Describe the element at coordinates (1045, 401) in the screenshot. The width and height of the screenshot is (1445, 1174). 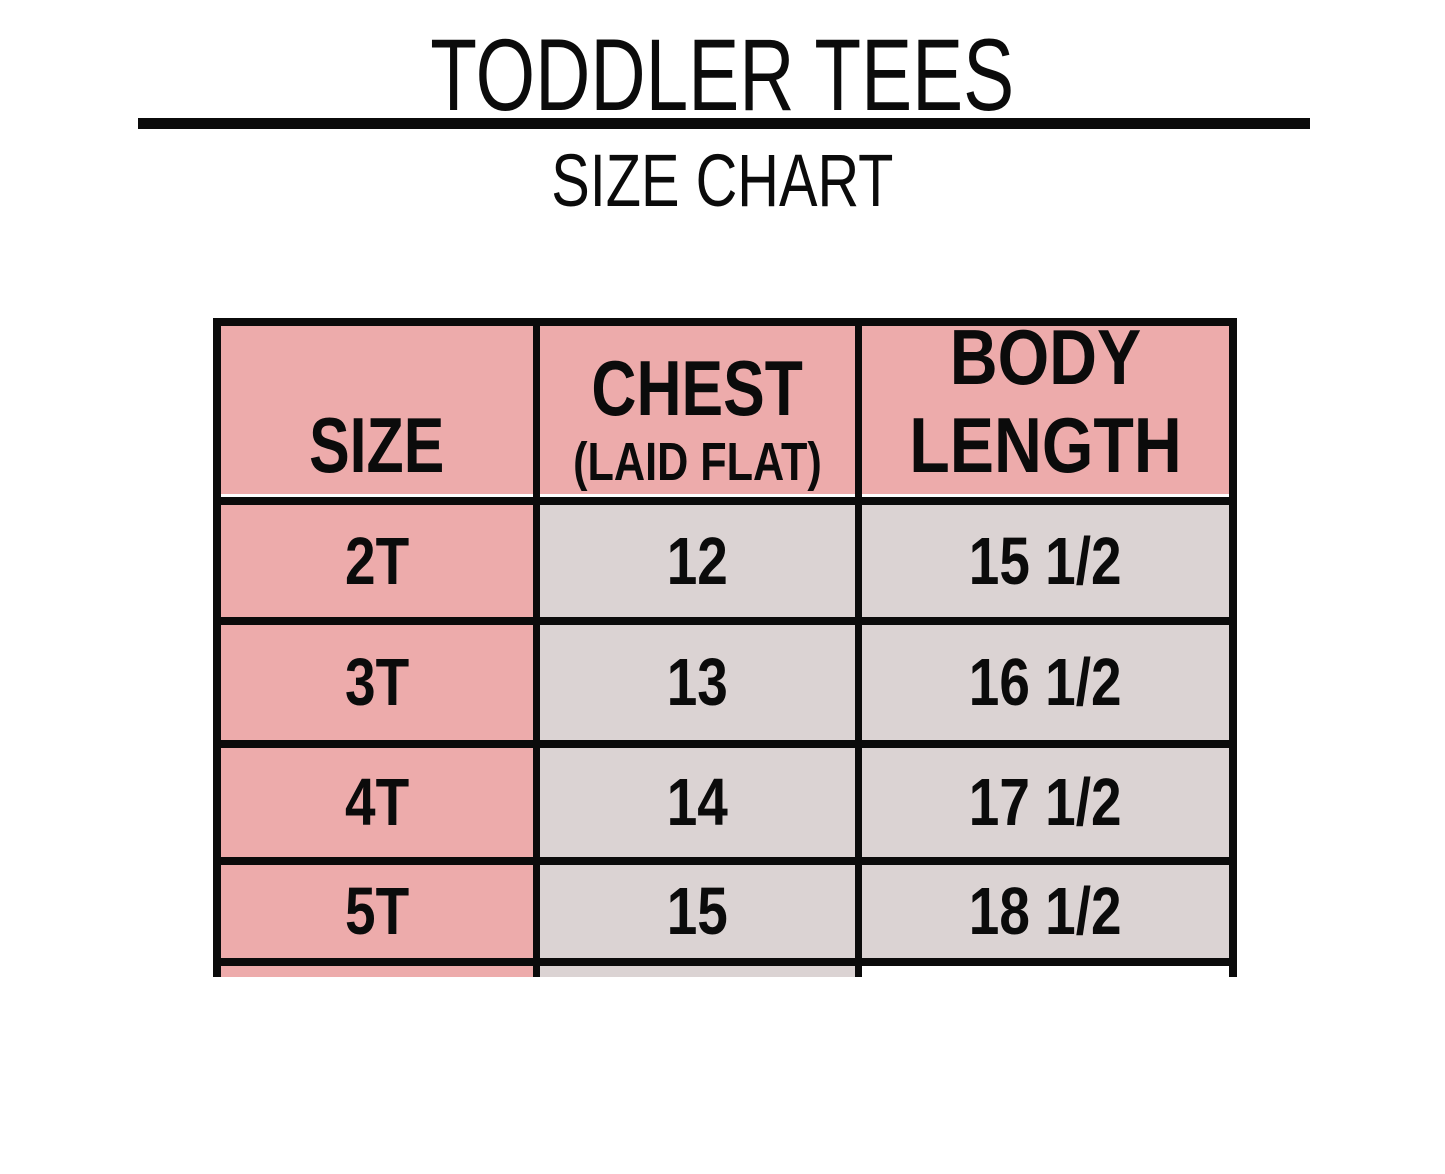
I see `header-label-body-length: BODY LENGTH` at that location.